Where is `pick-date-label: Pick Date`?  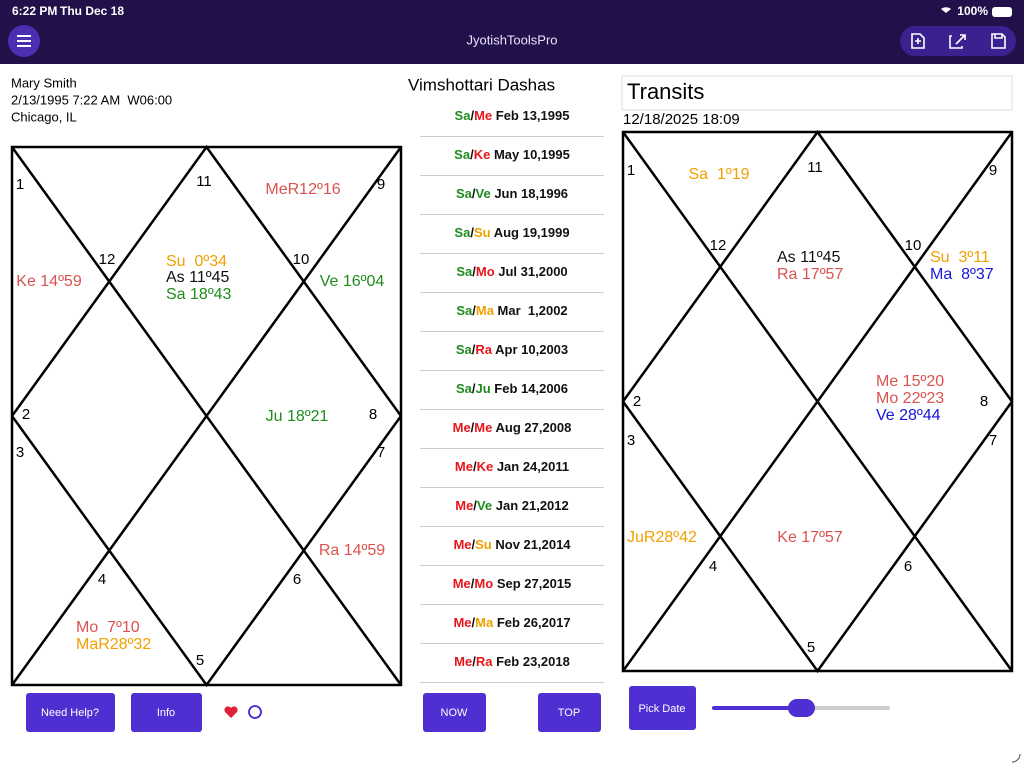
pick-date-label: Pick Date is located at coordinates (661, 709).